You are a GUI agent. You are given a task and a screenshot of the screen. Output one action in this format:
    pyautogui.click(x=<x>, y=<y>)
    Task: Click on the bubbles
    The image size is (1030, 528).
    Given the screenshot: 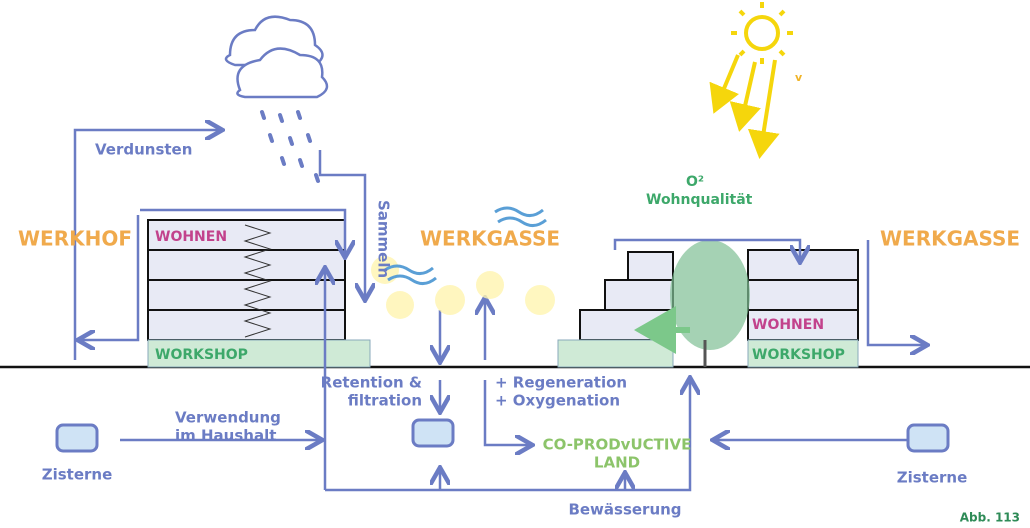 What is the action you would take?
    pyautogui.click(x=463, y=287)
    